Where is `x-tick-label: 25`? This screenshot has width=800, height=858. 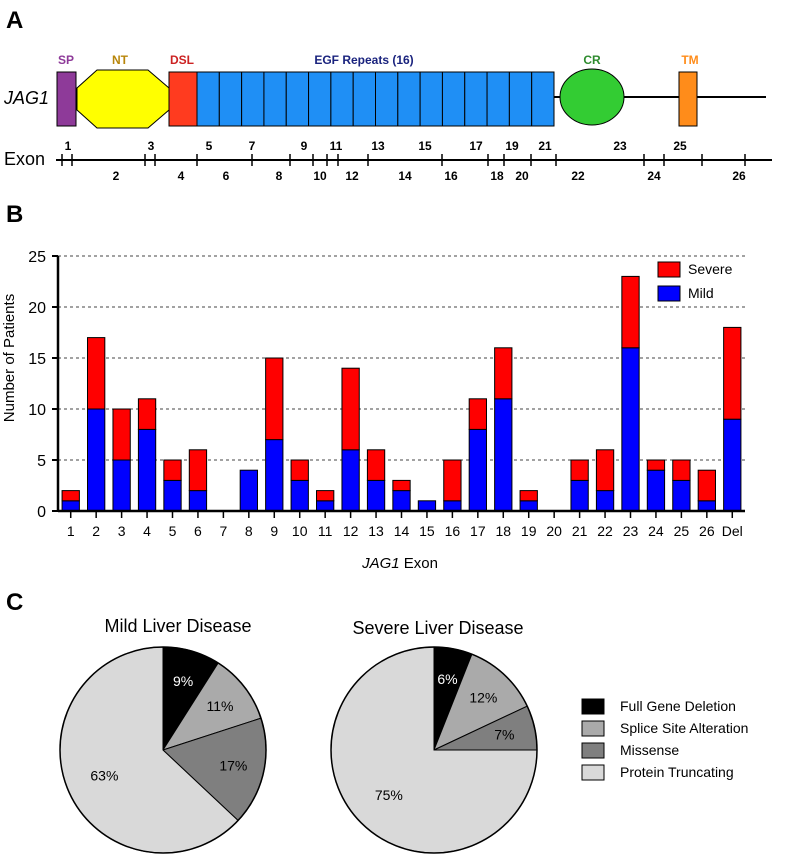 x-tick-label: 25 is located at coordinates (682, 531).